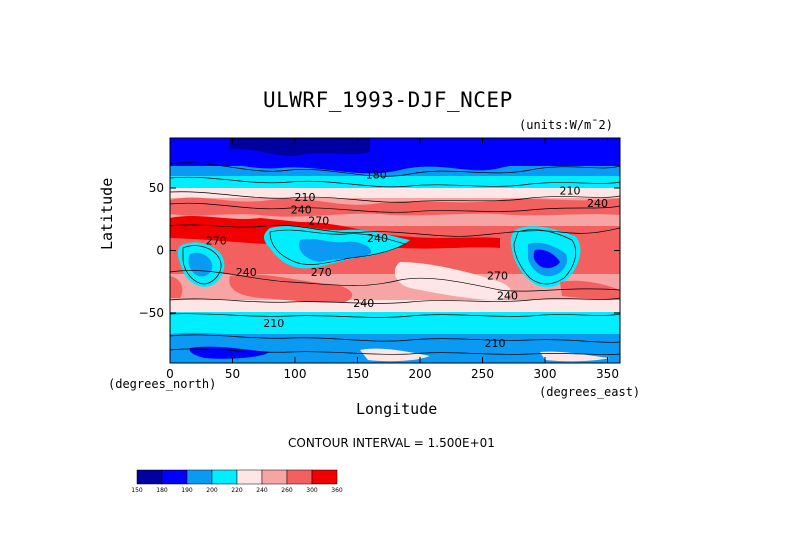 The width and height of the screenshot is (789, 558). I want to click on blob-maritime-core, so click(335, 250).